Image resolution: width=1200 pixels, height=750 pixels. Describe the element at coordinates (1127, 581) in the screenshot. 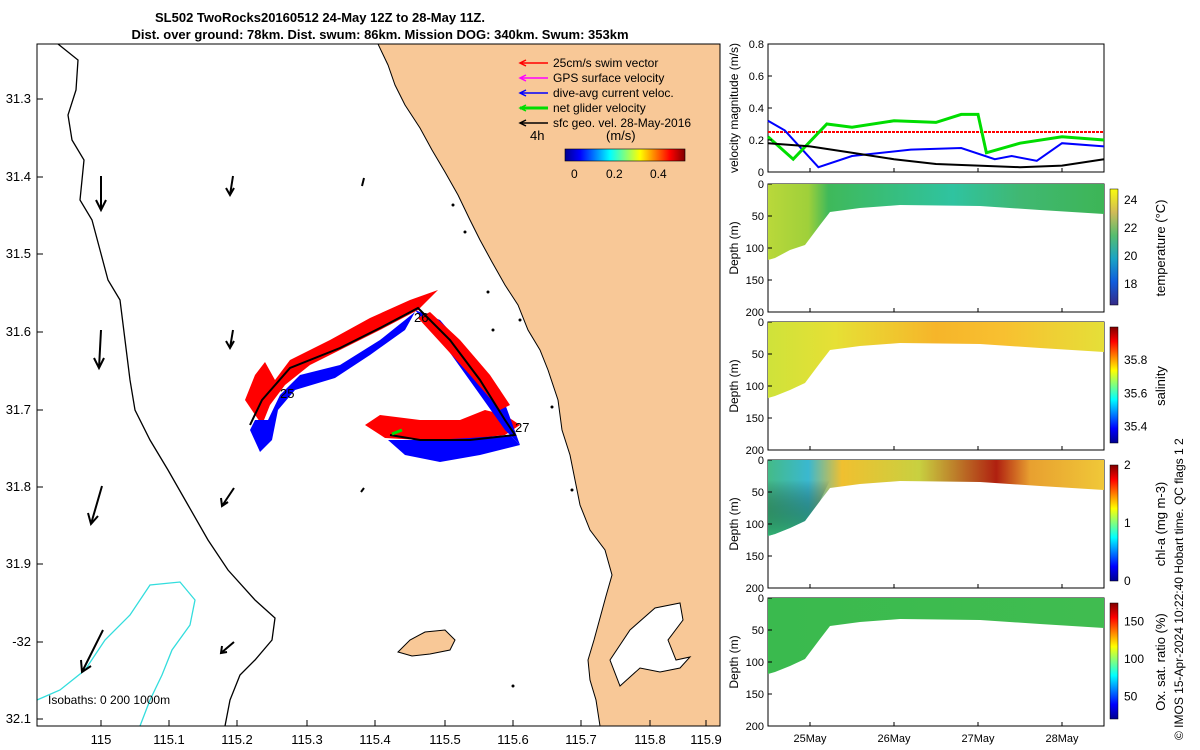

I see `panel-3-ctick: 0` at that location.